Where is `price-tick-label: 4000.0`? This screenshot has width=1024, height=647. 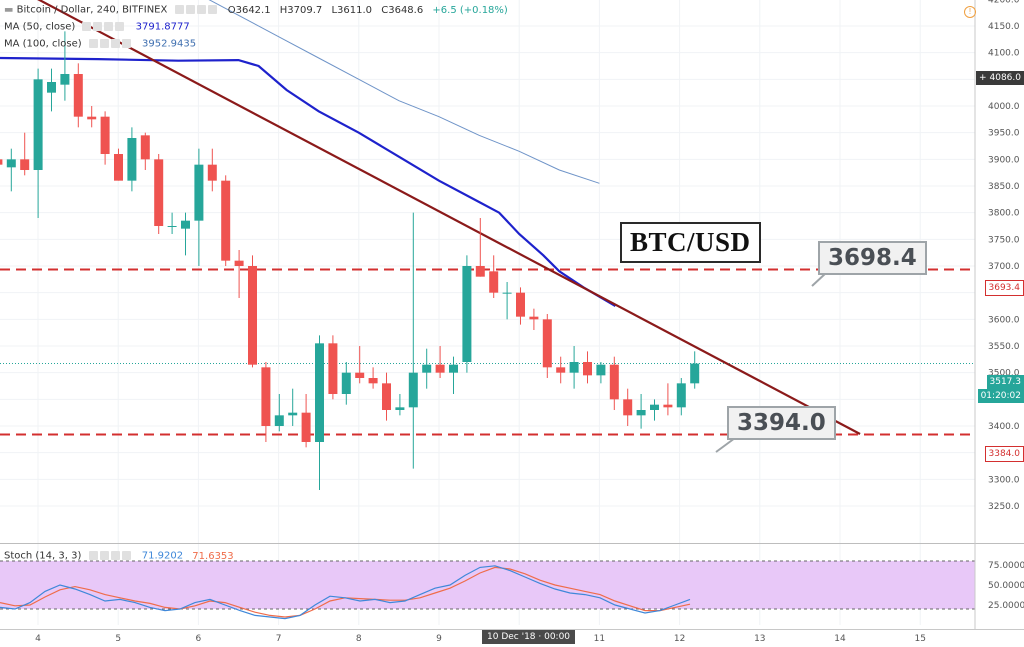
price-tick-label: 4000.0 is located at coordinates (1004, 107).